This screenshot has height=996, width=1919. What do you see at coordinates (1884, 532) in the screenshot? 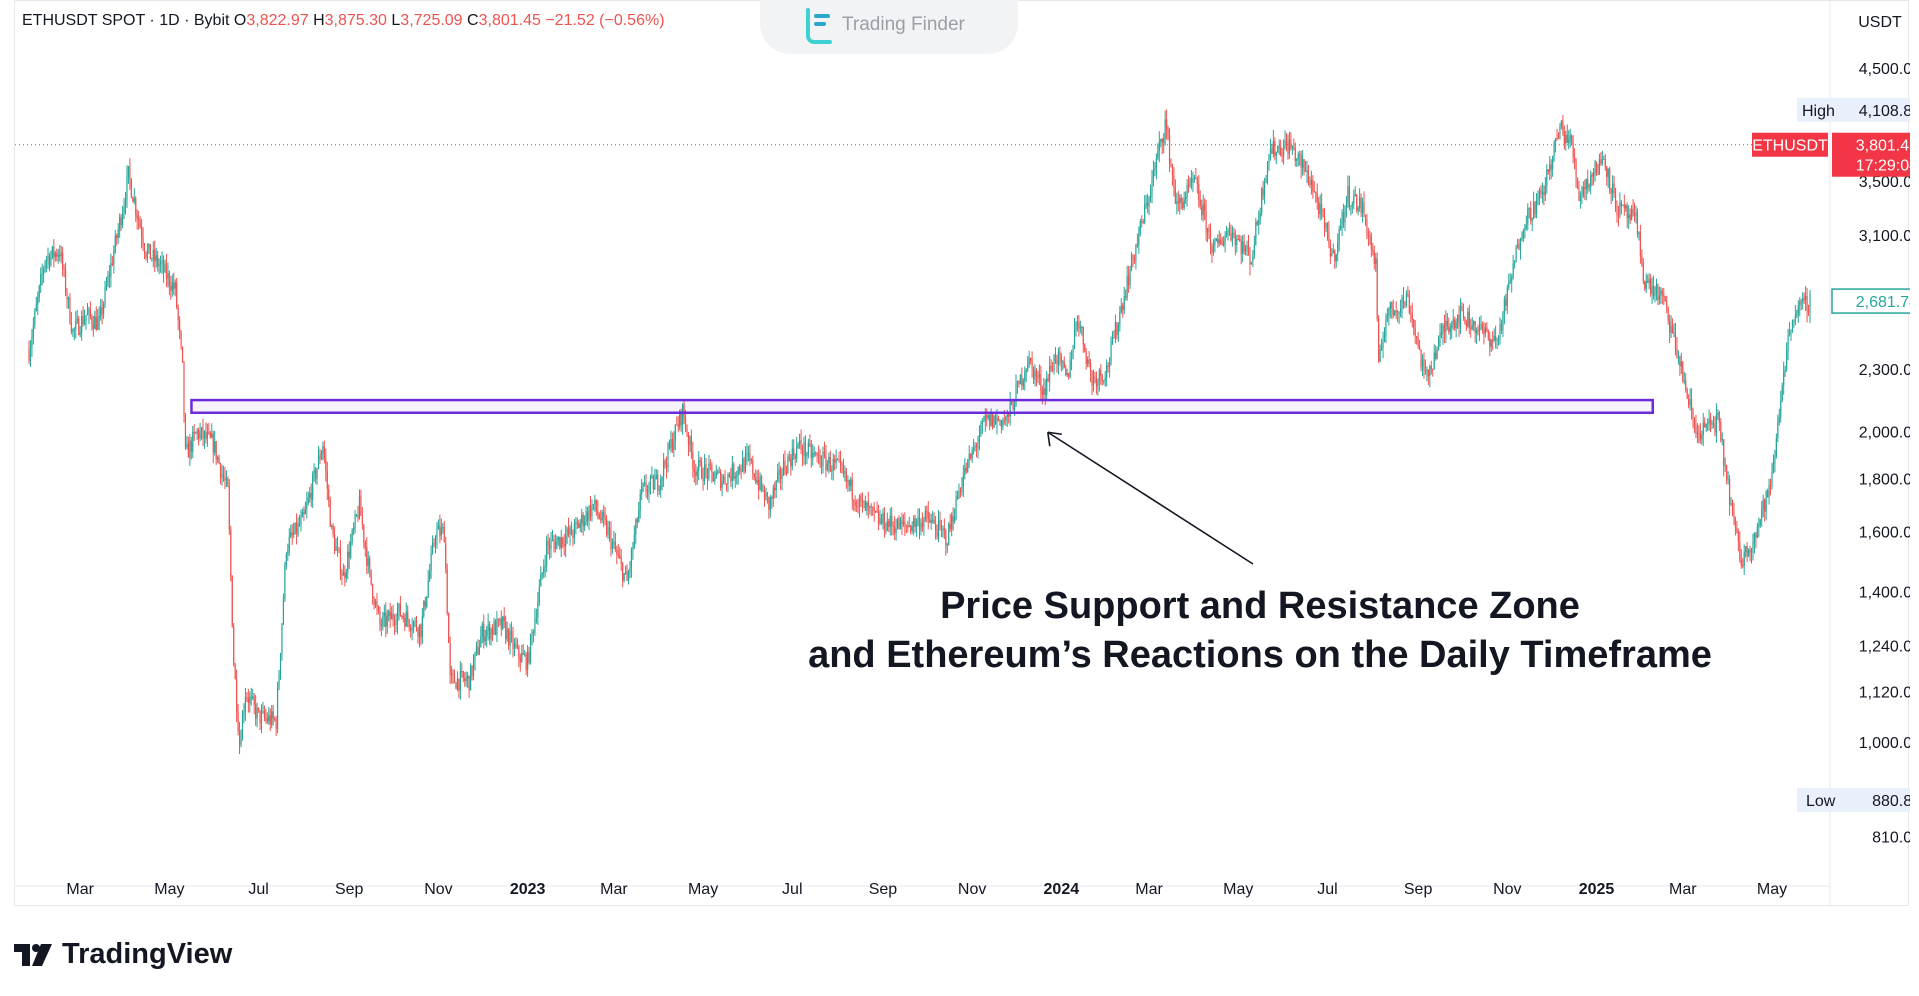
I see `price-axis-tick-label: 1,600.00` at bounding box center [1884, 532].